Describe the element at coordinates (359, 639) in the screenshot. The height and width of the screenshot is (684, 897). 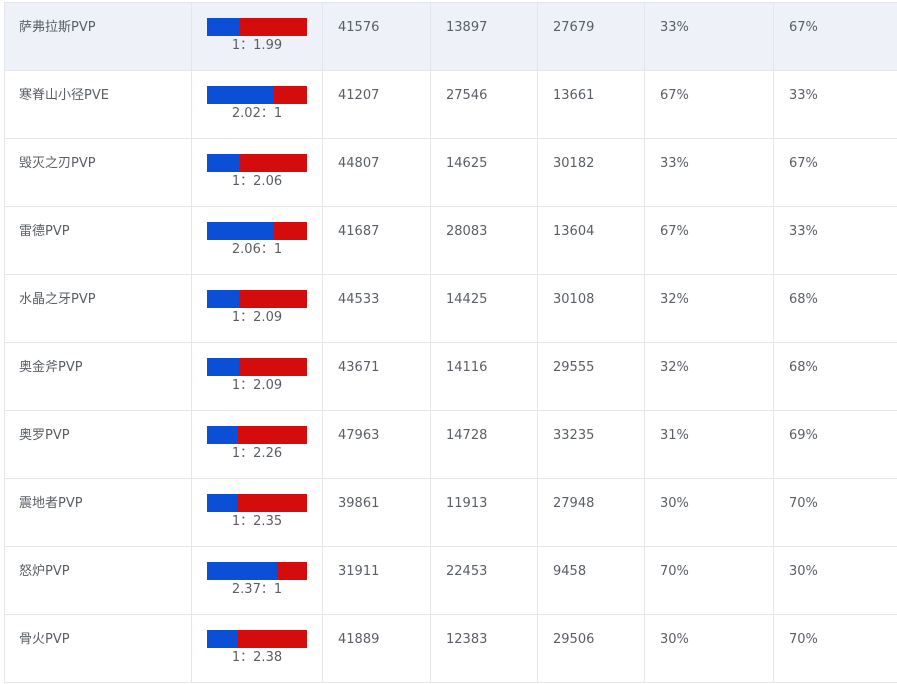
I see `total-count: 41889` at that location.